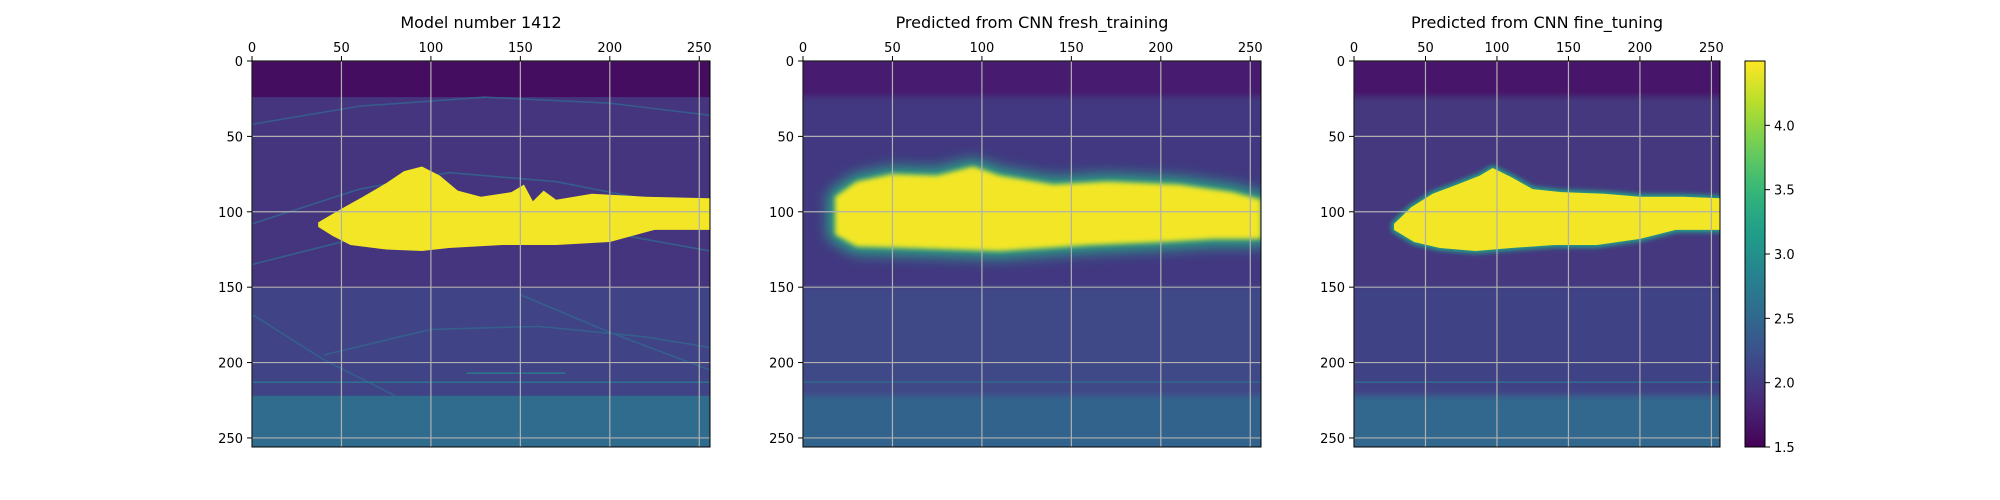  I want to click on panel-title: Predicted from CNN fine_tuning, so click(1537, 23).